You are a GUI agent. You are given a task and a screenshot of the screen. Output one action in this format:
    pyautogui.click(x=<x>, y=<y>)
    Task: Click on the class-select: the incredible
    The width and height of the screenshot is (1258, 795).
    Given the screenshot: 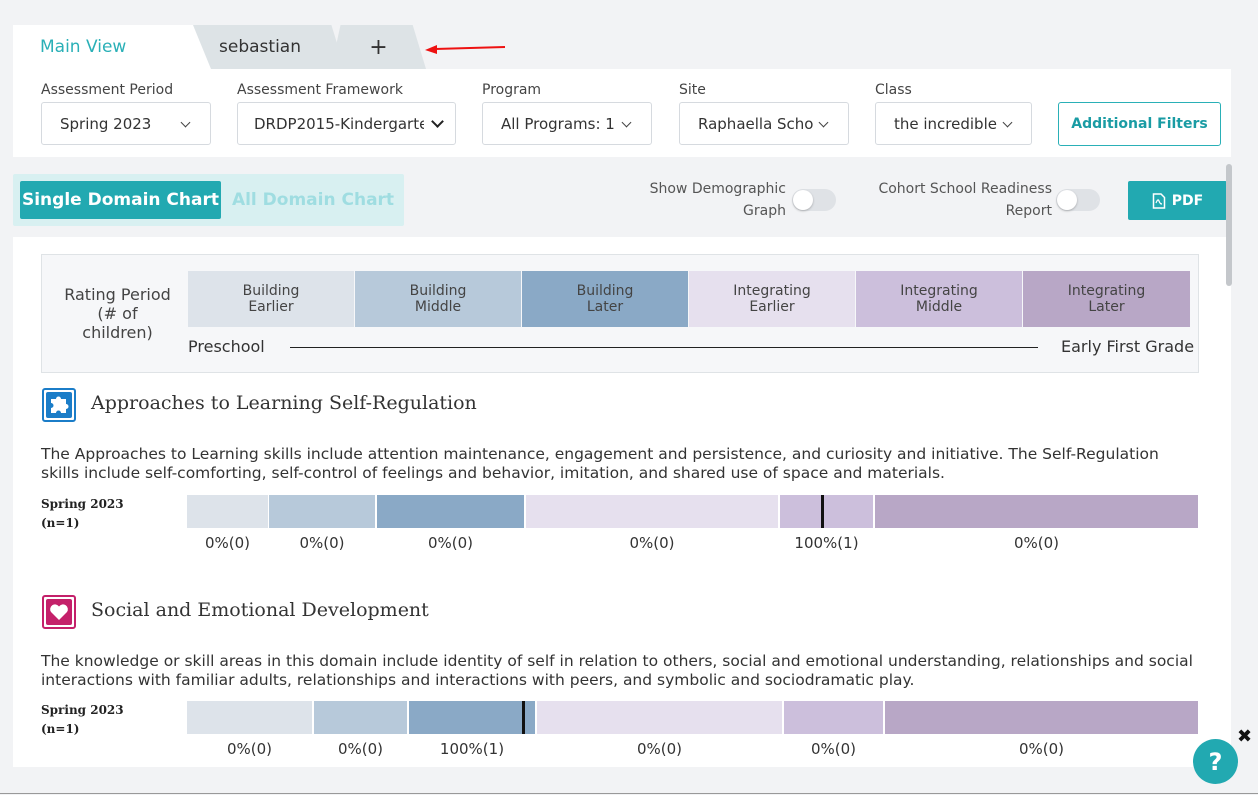 What is the action you would take?
    pyautogui.click(x=953, y=123)
    